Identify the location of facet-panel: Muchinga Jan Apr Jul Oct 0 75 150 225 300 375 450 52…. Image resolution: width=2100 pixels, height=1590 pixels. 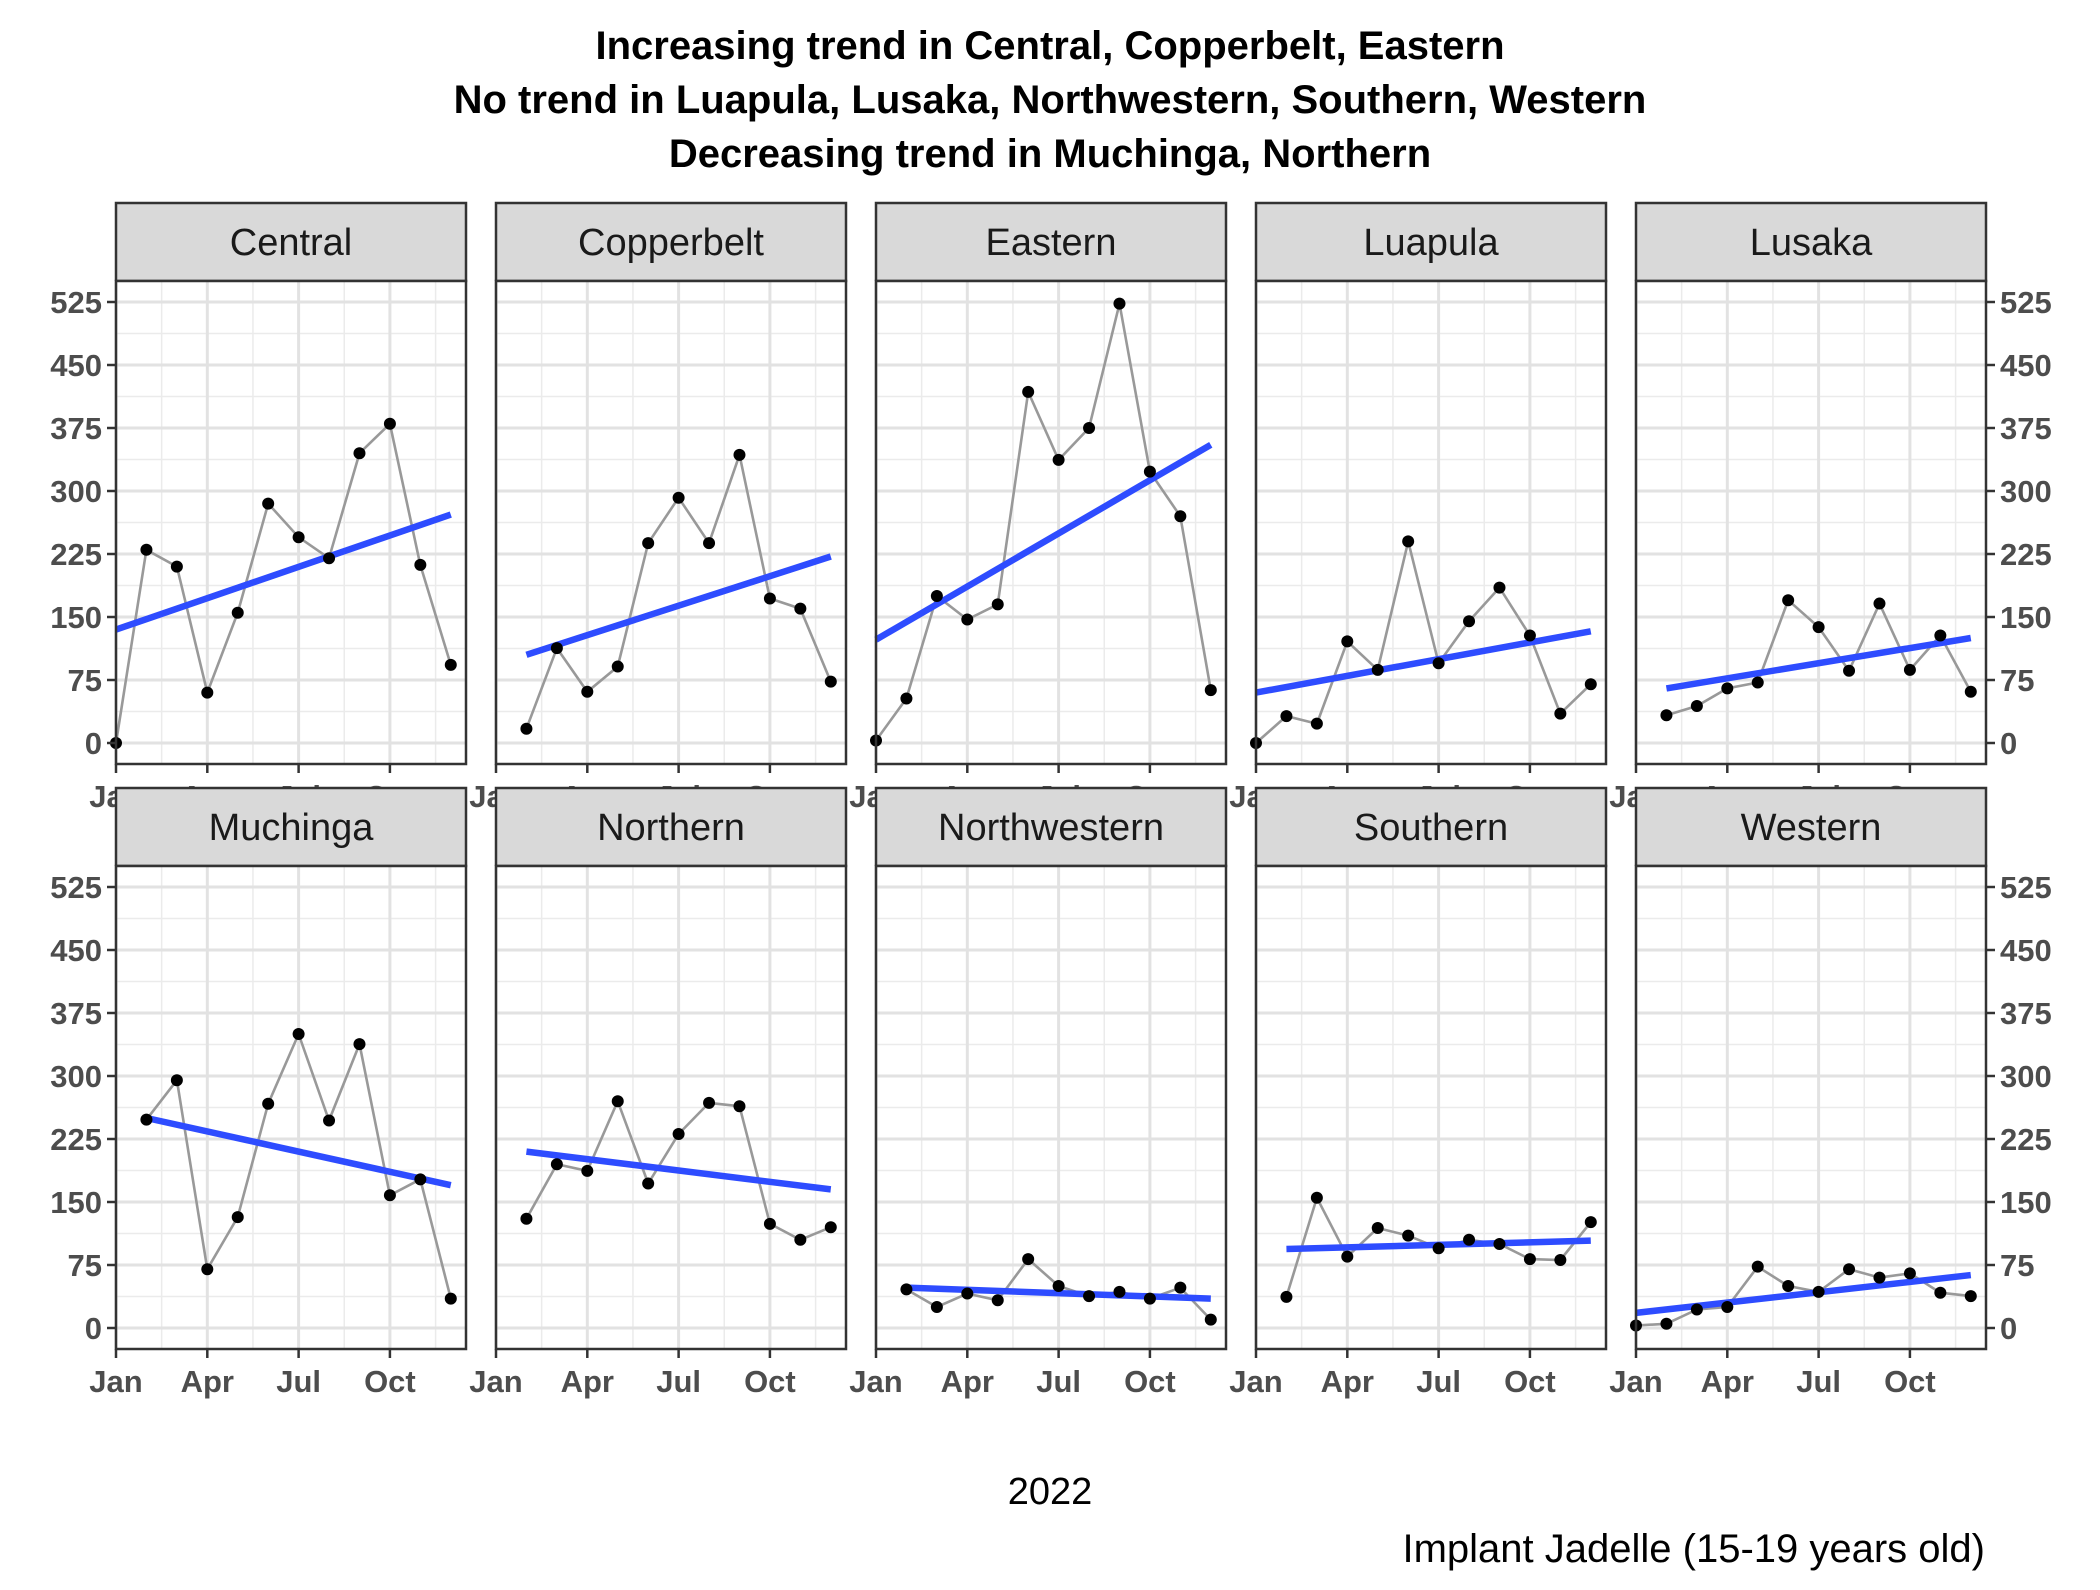
(259, 1092).